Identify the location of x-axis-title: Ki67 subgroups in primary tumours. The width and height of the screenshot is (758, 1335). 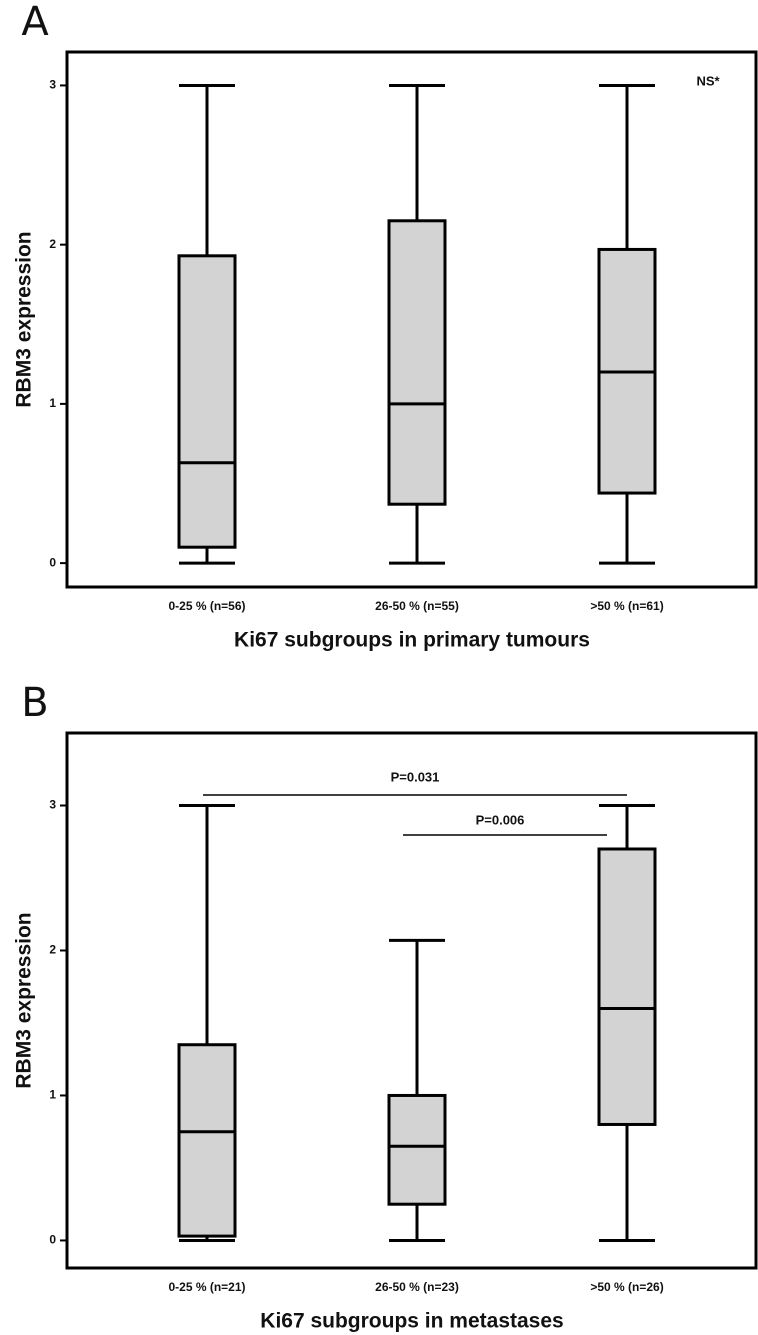
(412, 640).